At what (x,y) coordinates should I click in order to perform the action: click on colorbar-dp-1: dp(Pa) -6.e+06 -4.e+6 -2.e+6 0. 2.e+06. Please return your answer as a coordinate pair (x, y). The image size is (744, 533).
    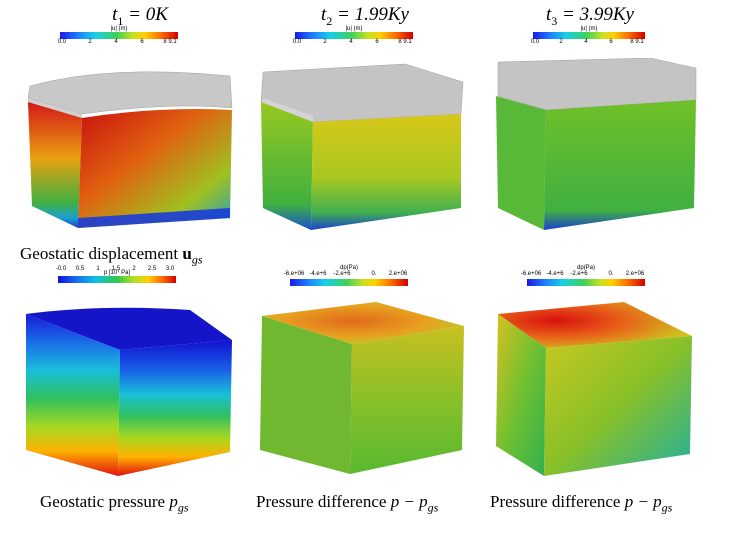
    Looking at the image, I should click on (345, 275).